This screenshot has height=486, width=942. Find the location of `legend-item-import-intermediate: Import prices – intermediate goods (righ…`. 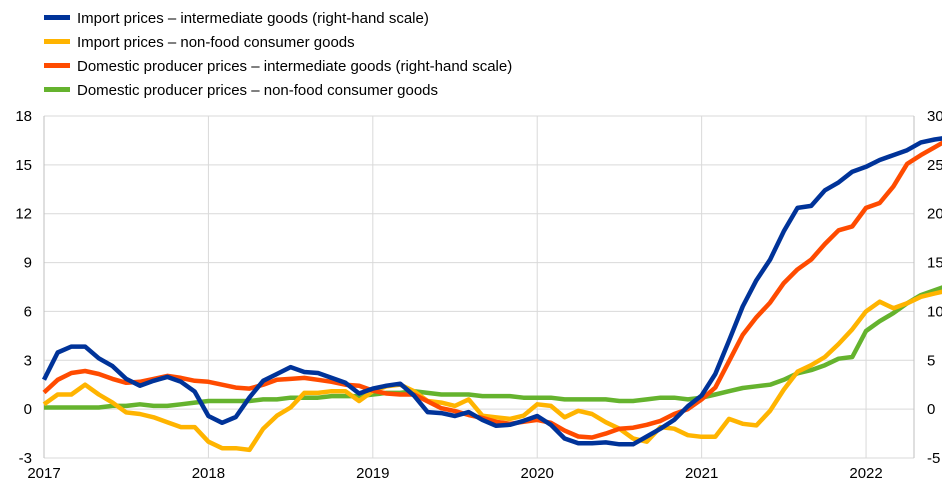

legend-item-import-intermediate: Import prices – intermediate goods (righ… is located at coordinates (278, 20).